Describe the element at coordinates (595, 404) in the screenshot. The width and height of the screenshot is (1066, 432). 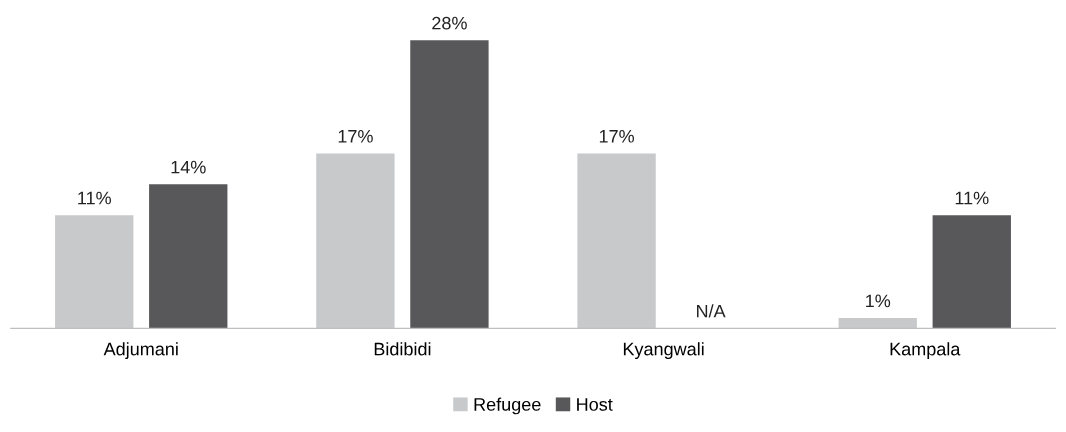
I see `legend-label: Host` at that location.